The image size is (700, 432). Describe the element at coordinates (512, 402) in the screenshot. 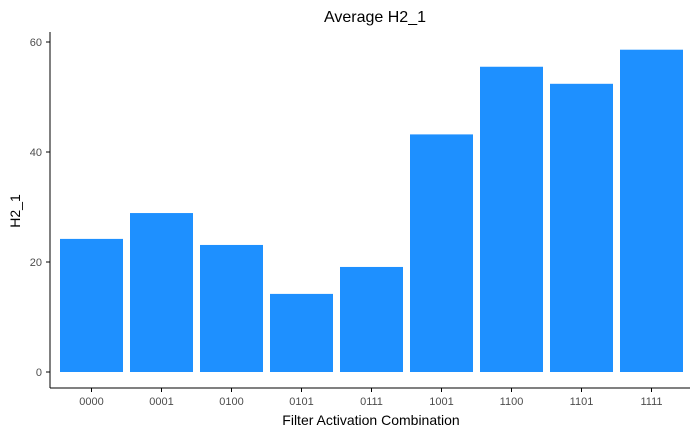

I see `x-tick-label: 1100` at that location.